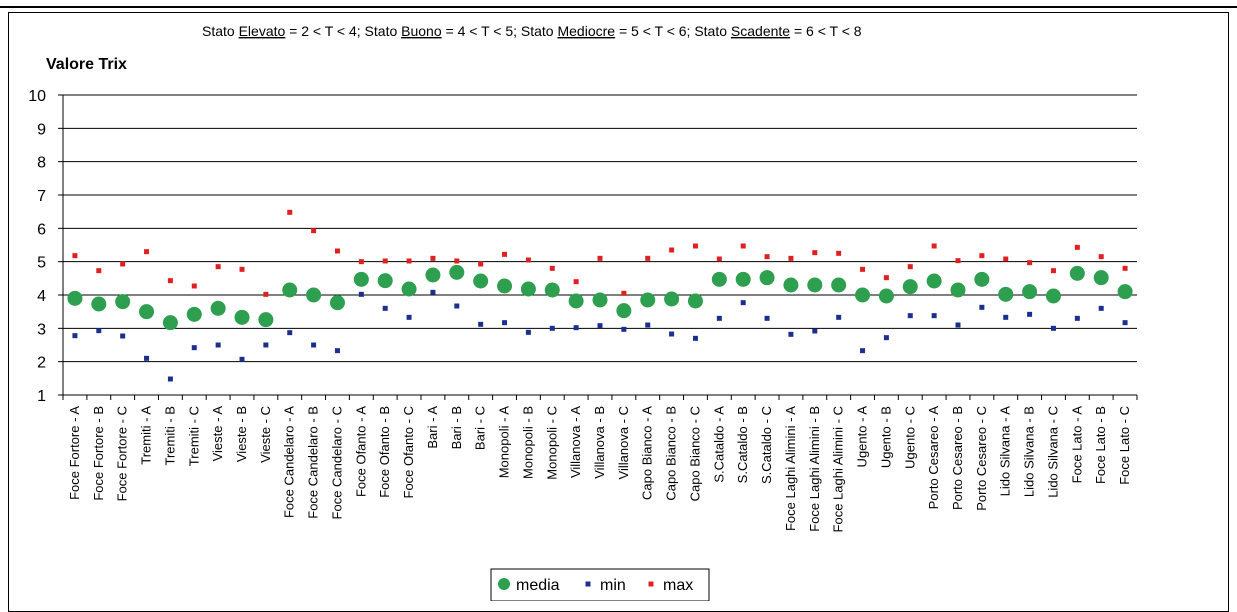 The width and height of the screenshot is (1237, 612). What do you see at coordinates (1076, 445) in the screenshot?
I see `x-tick-label: Foce Lato - A` at bounding box center [1076, 445].